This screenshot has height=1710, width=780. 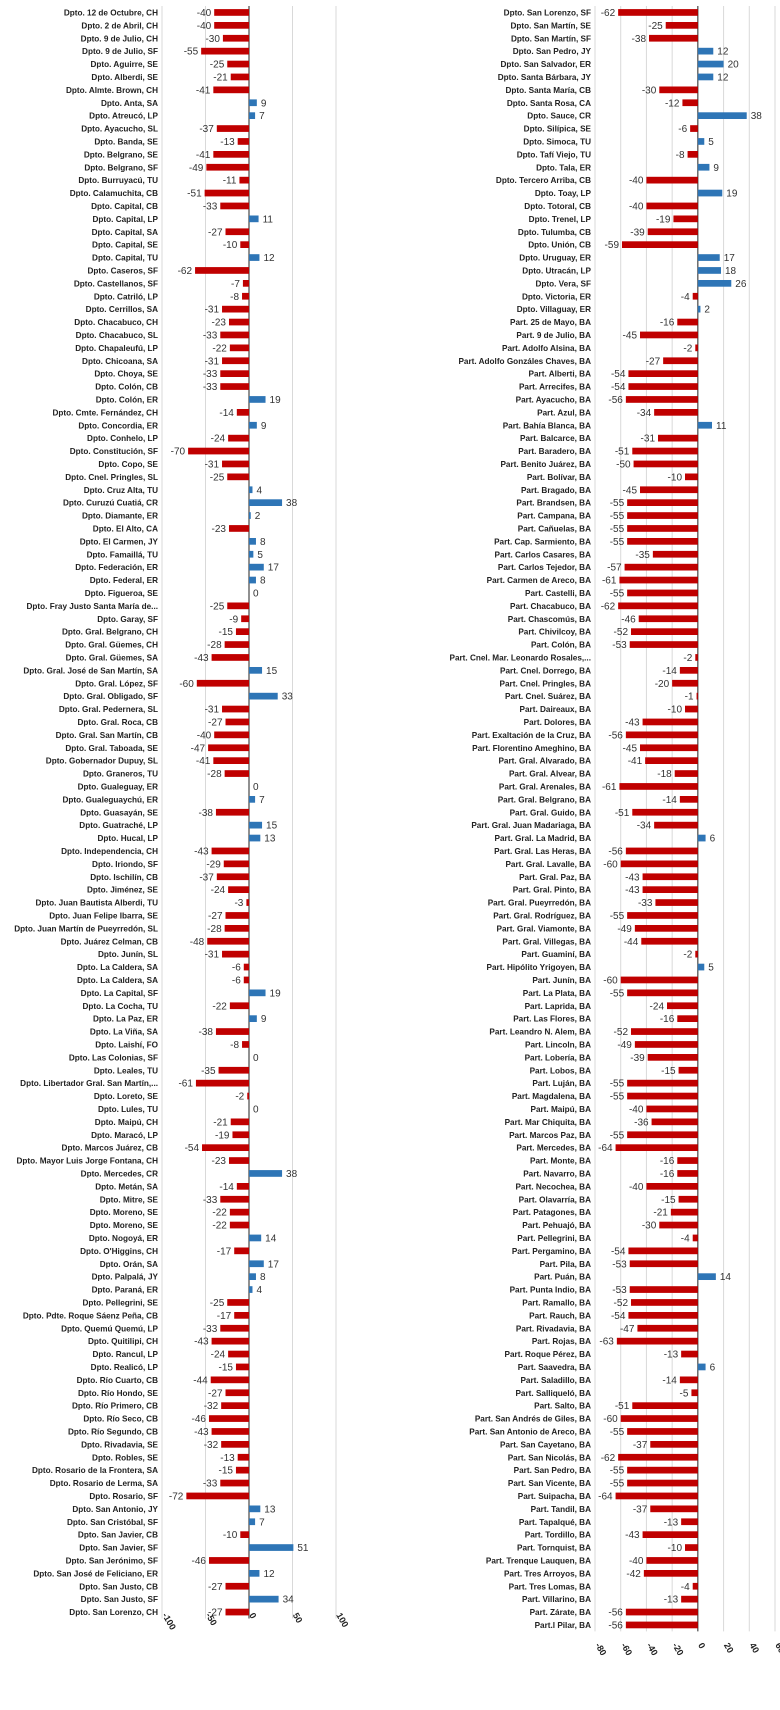 I want to click on category-label: Dpto. Gral. José de San Martín, SA, so click(x=90, y=670).